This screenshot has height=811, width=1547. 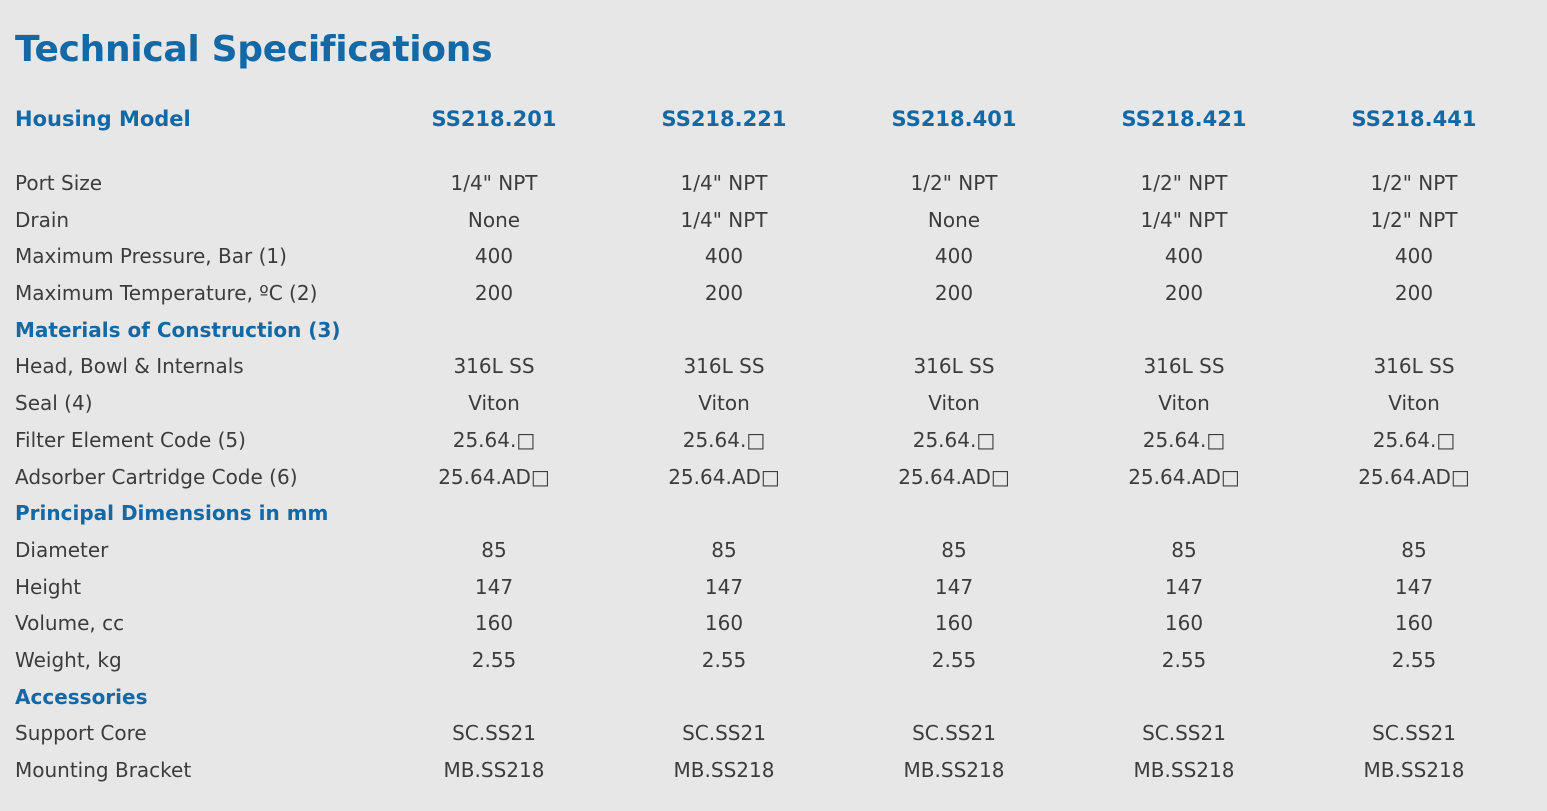 What do you see at coordinates (772, 330) in the screenshot?
I see `section-heading-row: Materials of Construction (3)` at bounding box center [772, 330].